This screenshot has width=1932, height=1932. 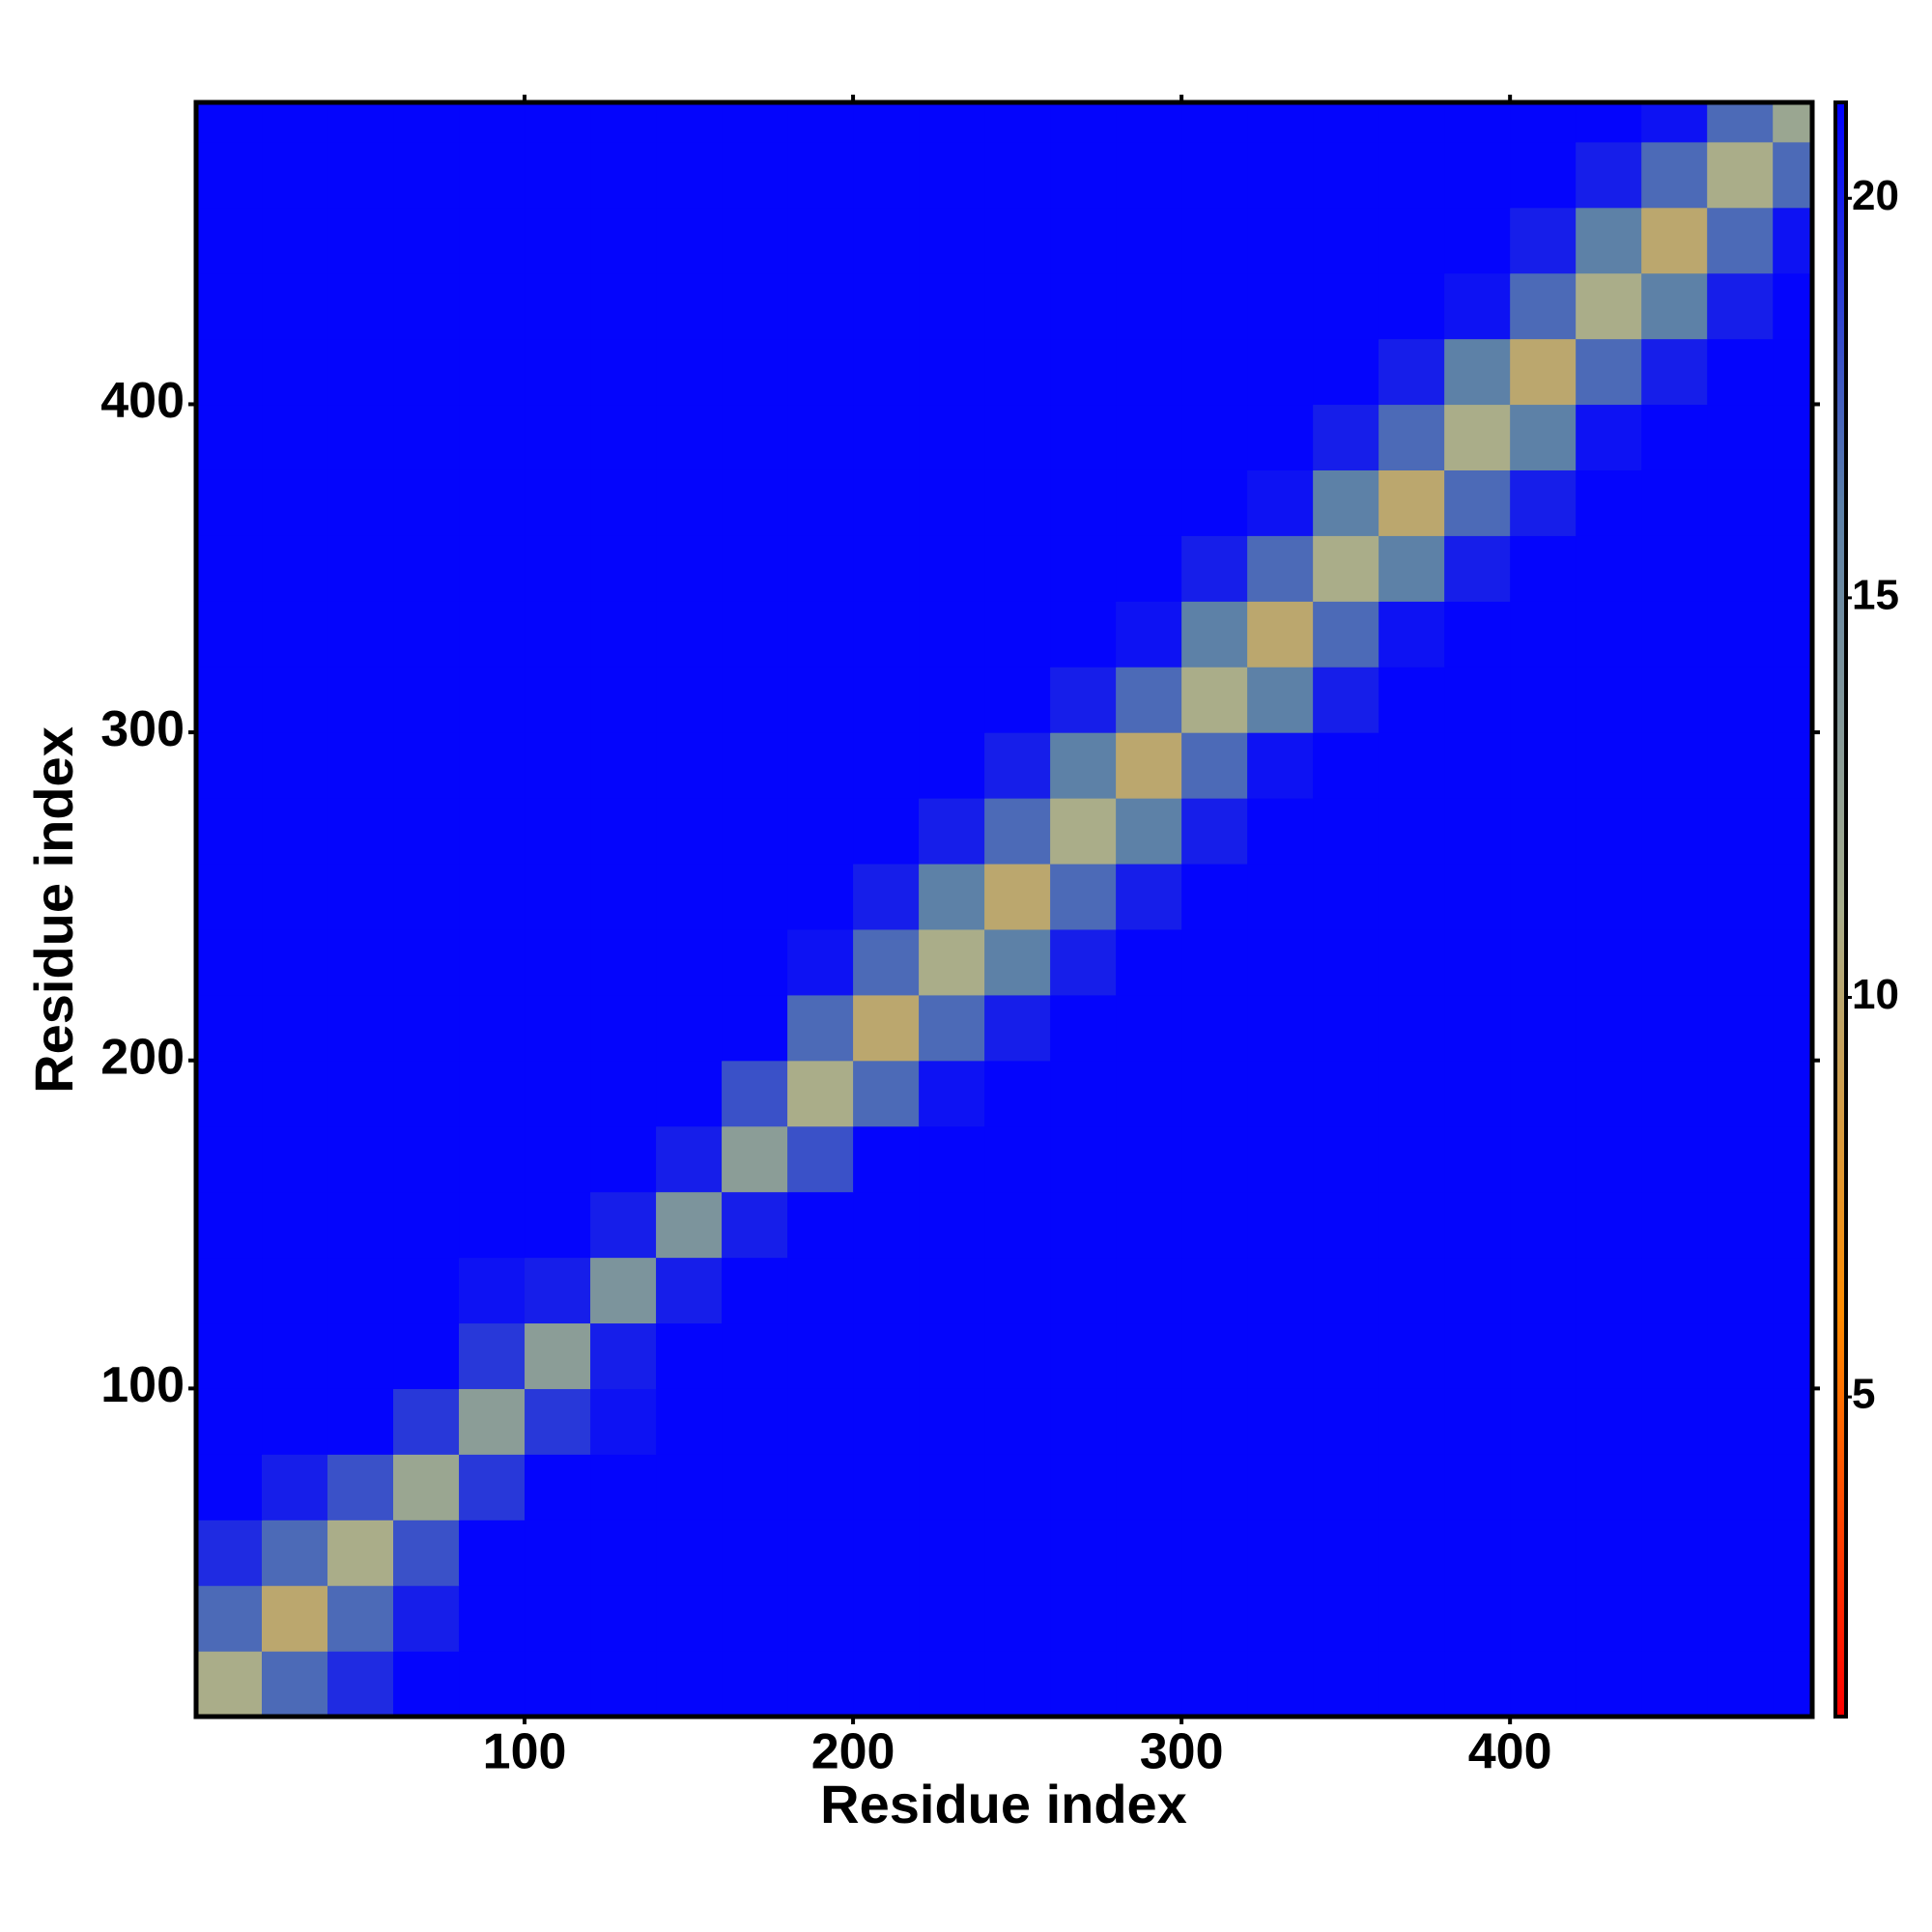 I want to click on y-tick-label: 300, so click(x=142, y=729).